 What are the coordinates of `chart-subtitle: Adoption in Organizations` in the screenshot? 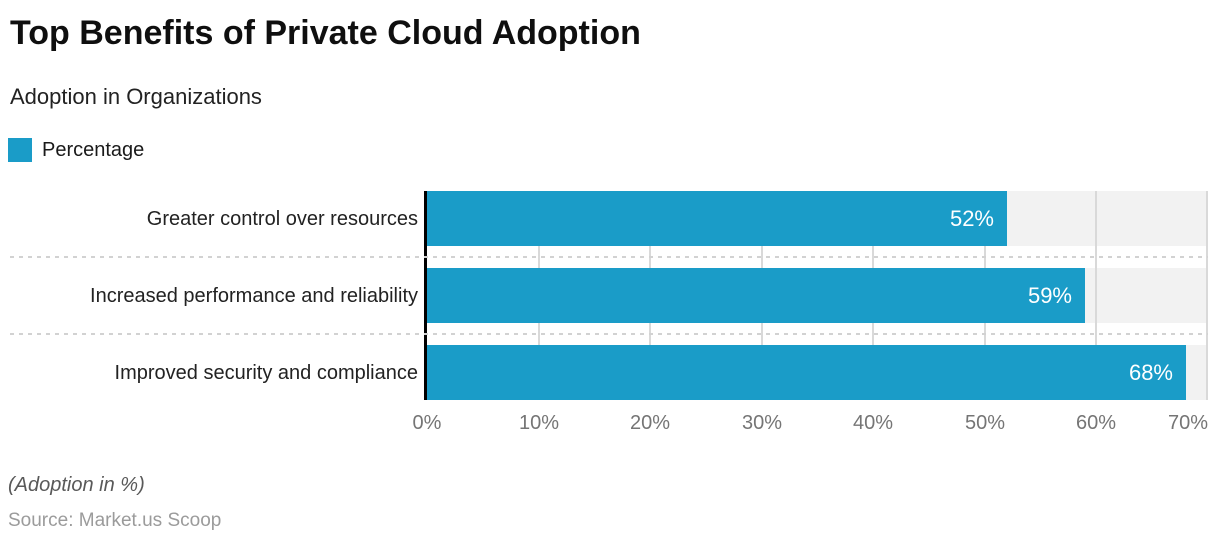 It's located at (136, 96).